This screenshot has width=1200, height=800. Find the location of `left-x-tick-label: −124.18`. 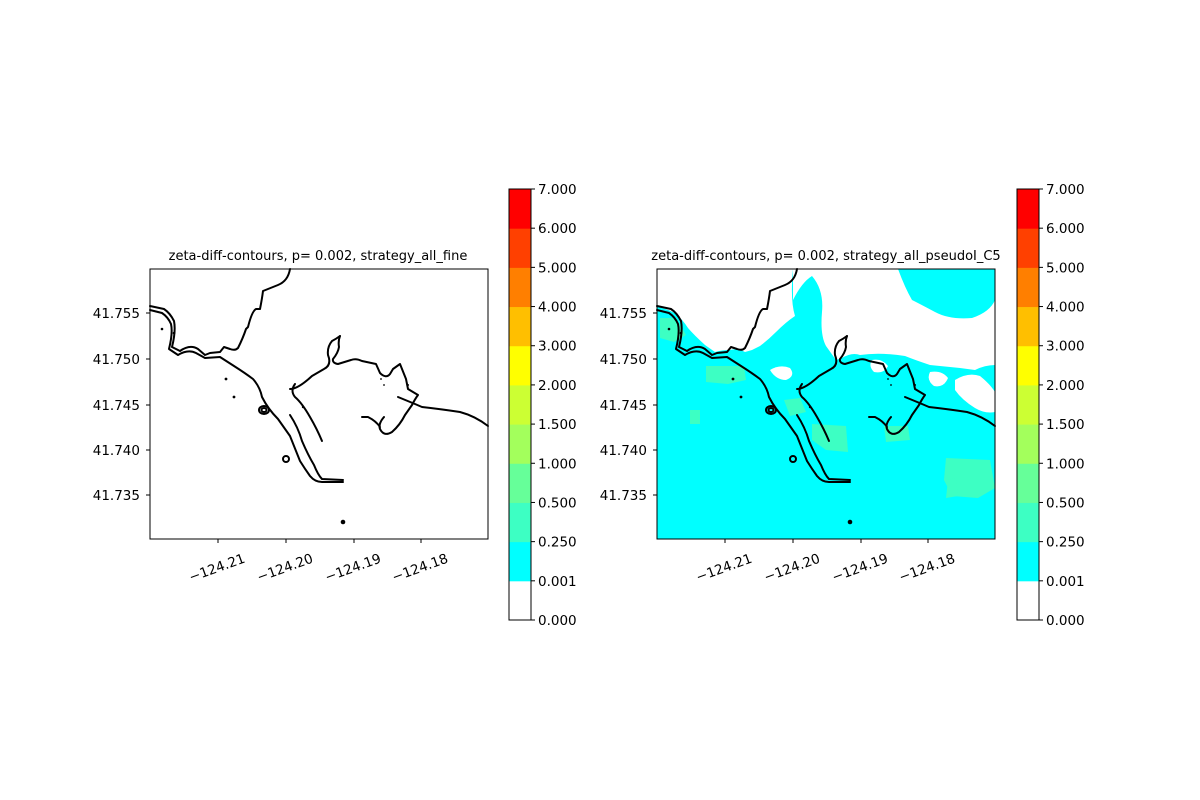

left-x-tick-label: −124.18 is located at coordinates (420, 568).